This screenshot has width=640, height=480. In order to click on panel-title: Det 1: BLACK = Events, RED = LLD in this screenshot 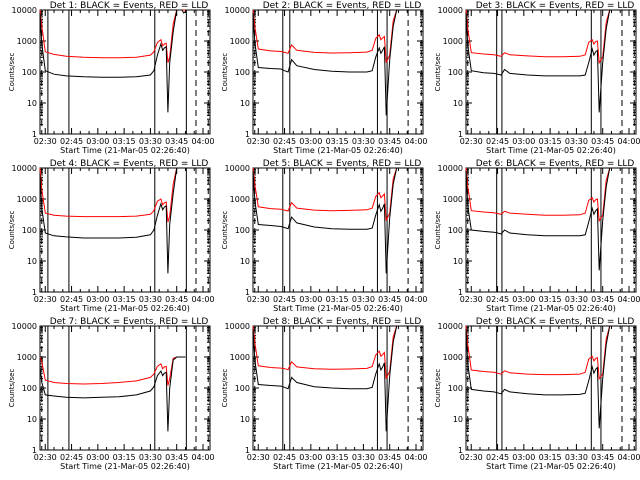, I will do `click(129, 6)`.